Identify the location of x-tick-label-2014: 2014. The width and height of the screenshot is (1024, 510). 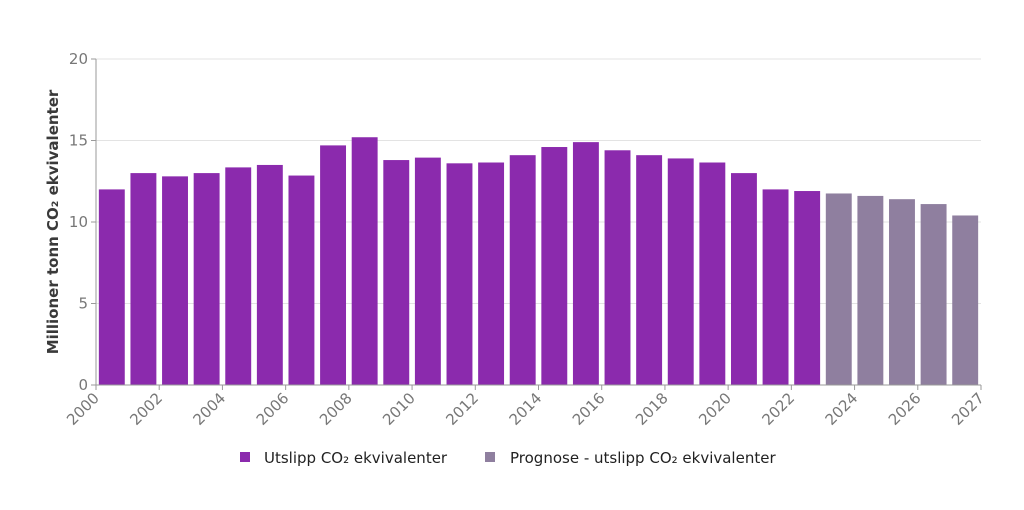
(526, 409).